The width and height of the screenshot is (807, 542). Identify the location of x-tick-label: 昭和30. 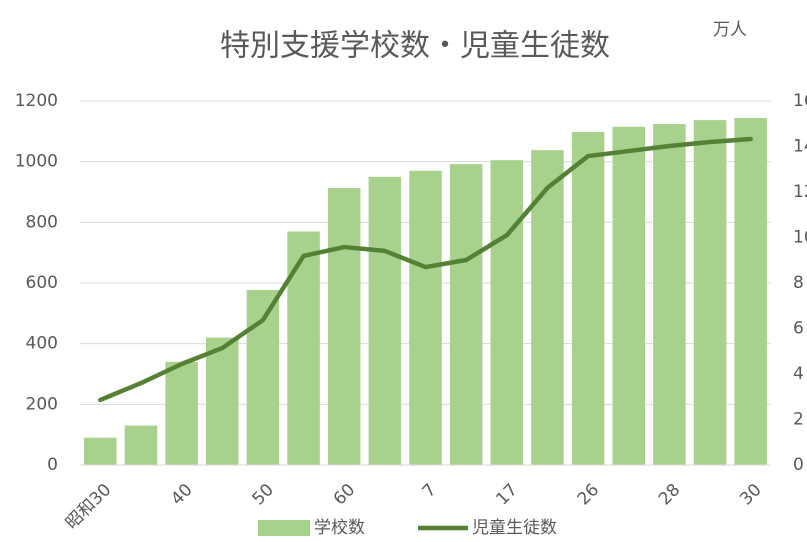
(88, 506).